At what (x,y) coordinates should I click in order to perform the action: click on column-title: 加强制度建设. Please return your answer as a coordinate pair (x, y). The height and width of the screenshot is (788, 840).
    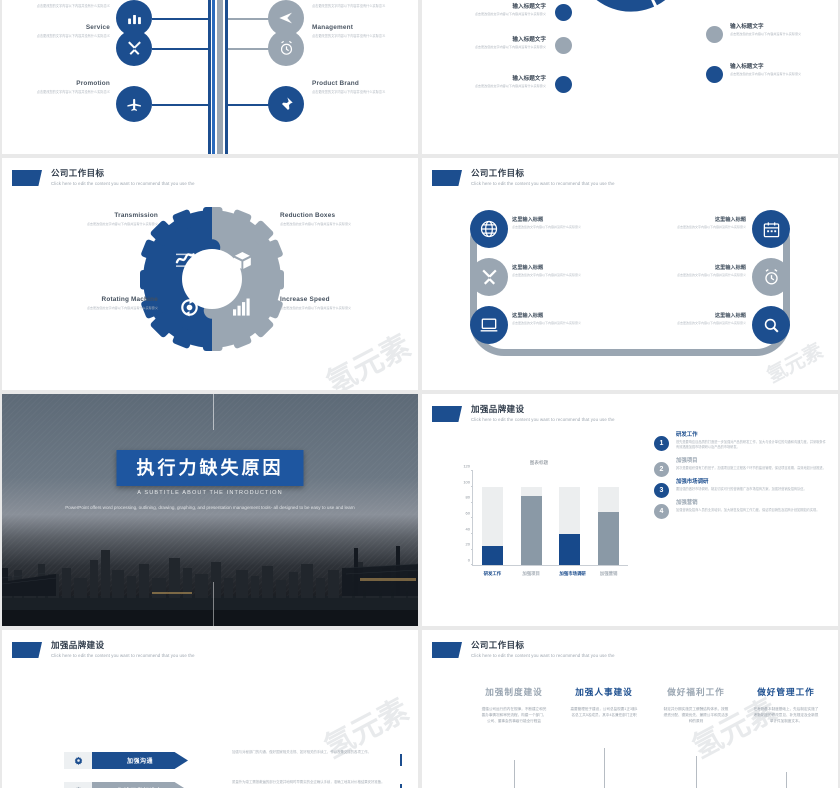
    Looking at the image, I should click on (514, 692).